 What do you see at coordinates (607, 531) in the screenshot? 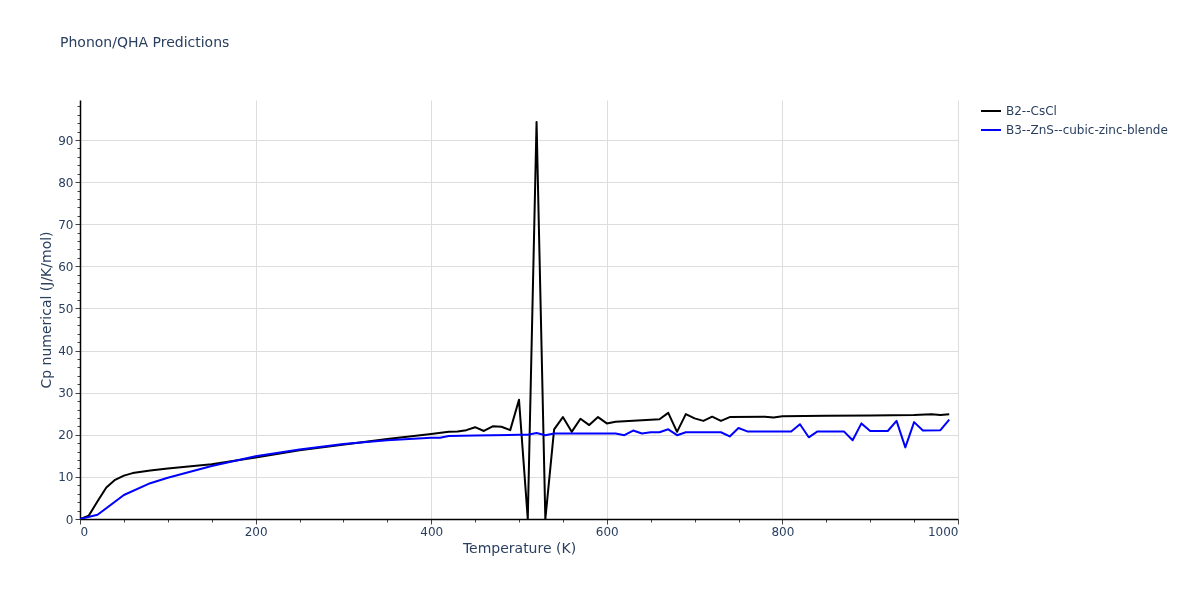
I see `x-tick-label: 600` at bounding box center [607, 531].